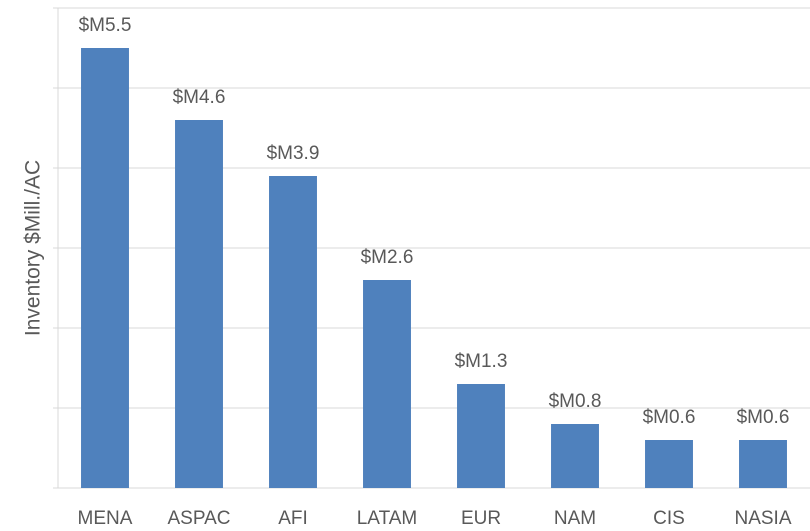  I want to click on data-label: $M5.5, so click(105, 25).